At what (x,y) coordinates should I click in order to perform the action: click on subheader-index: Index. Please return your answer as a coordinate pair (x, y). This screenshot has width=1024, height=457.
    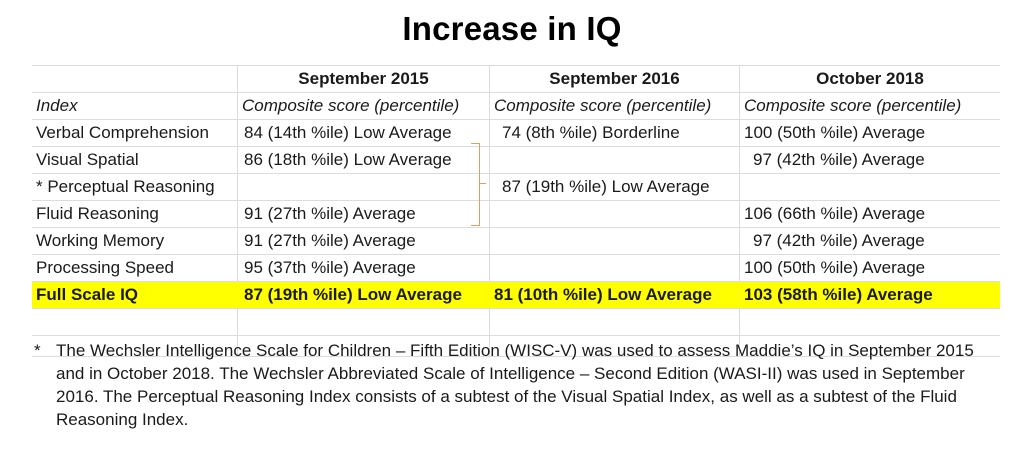
    Looking at the image, I should click on (135, 106).